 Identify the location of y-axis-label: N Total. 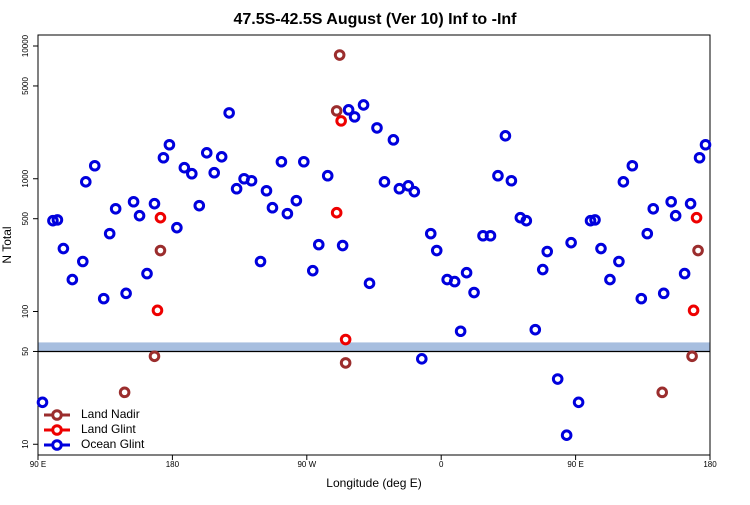
(7, 244).